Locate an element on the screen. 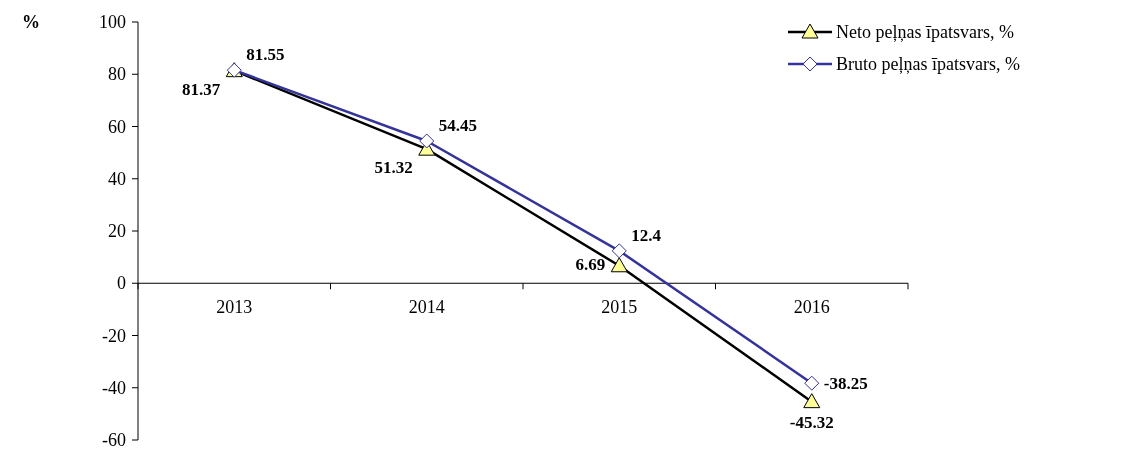 The width and height of the screenshot is (1131, 457). data-label: -38.25 is located at coordinates (845, 384).